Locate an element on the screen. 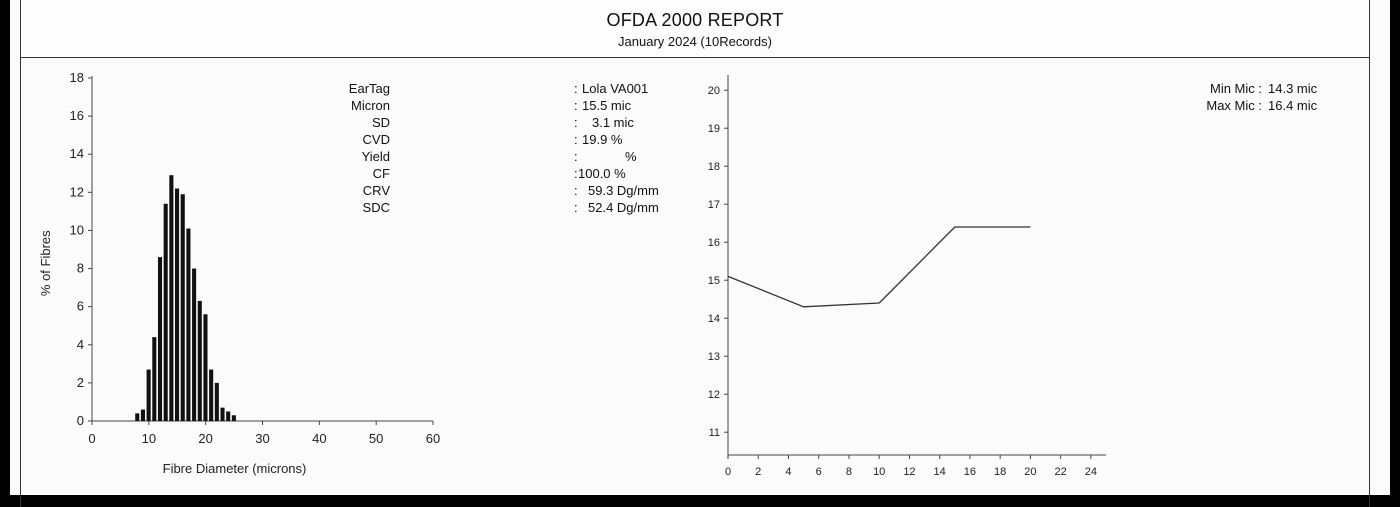  x-tick-label: 14 is located at coordinates (940, 472).